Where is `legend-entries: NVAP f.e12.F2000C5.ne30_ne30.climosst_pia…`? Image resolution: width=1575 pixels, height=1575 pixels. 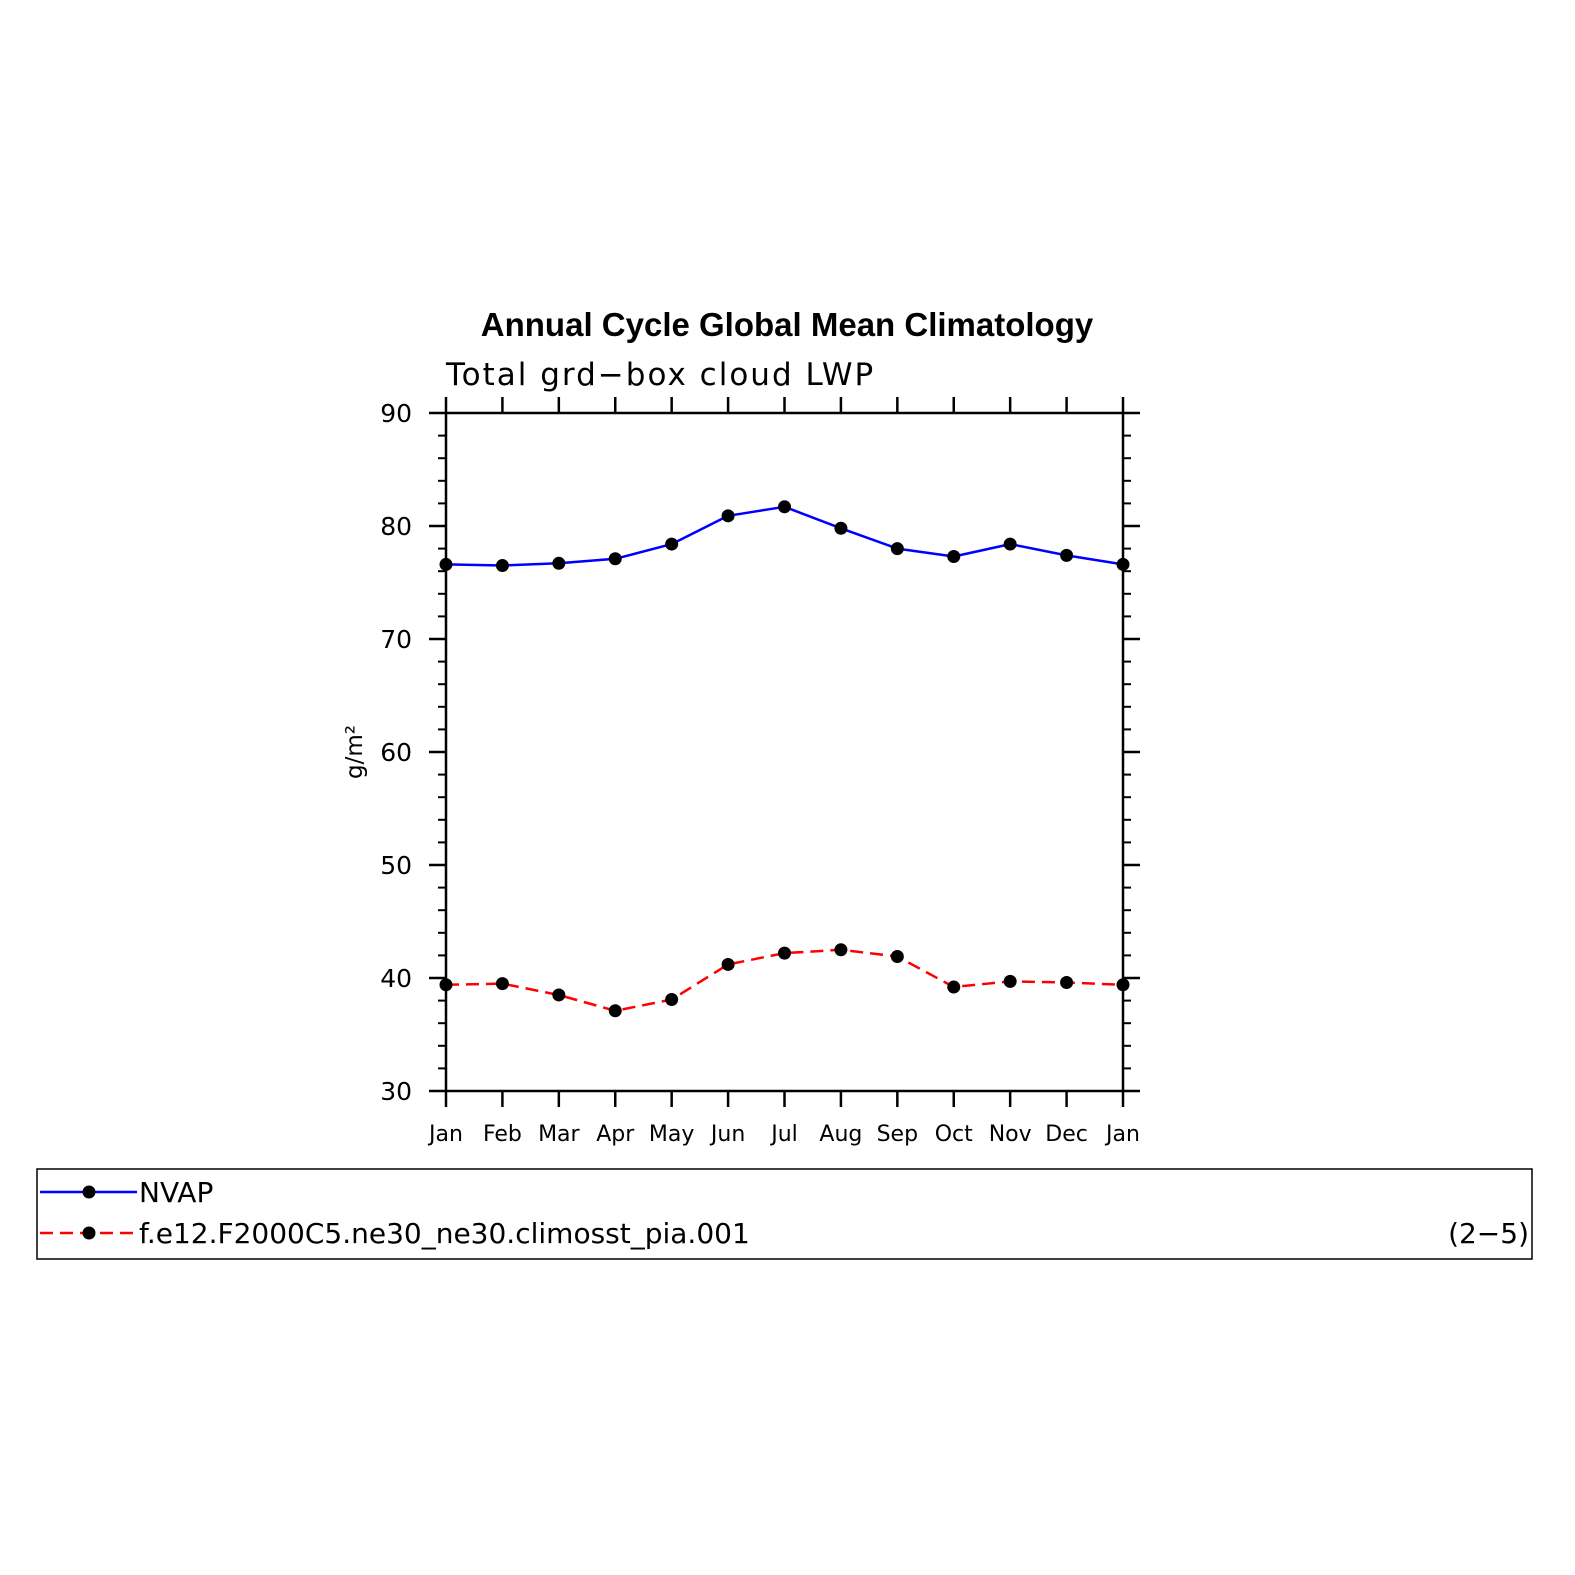 legend-entries: NVAP f.e12.F2000C5.ne30_ne30.climosst_pia… is located at coordinates (395, 1213).